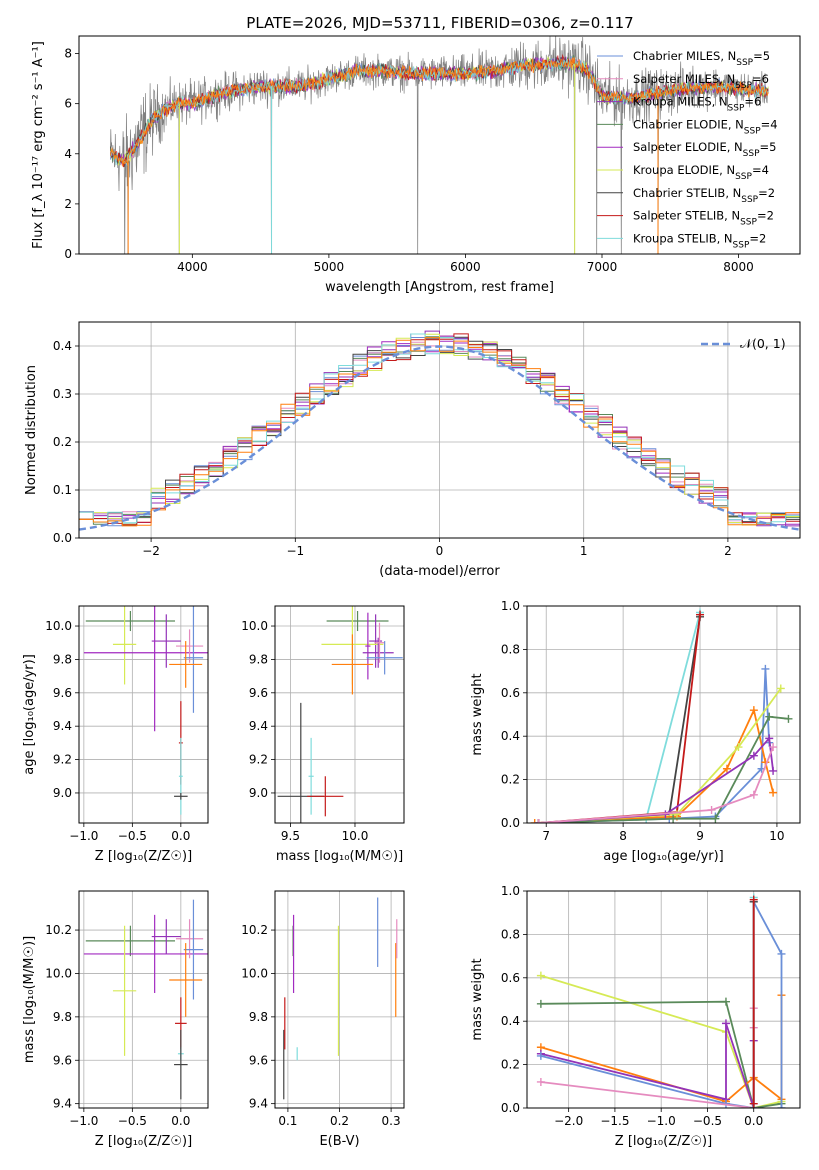 The height and width of the screenshot is (1170, 819). I want to click on x-tick-label: 4000, so click(192, 267).